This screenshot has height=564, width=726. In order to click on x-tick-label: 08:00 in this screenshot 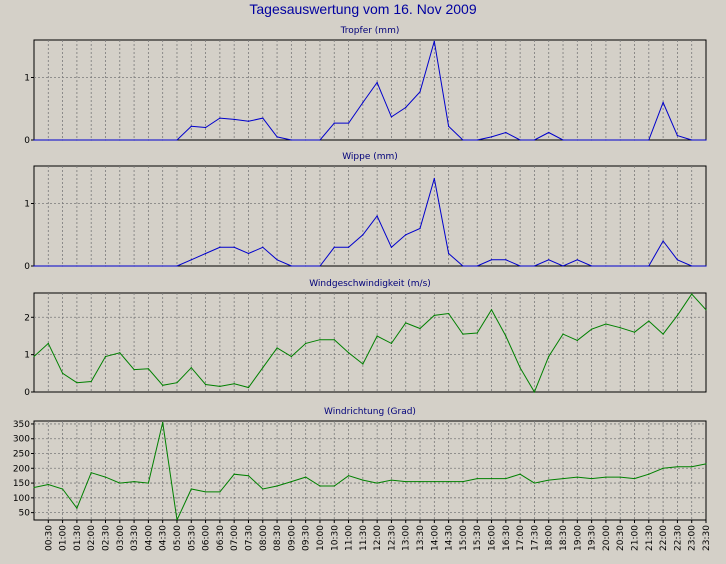, I will do `click(264, 538)`.